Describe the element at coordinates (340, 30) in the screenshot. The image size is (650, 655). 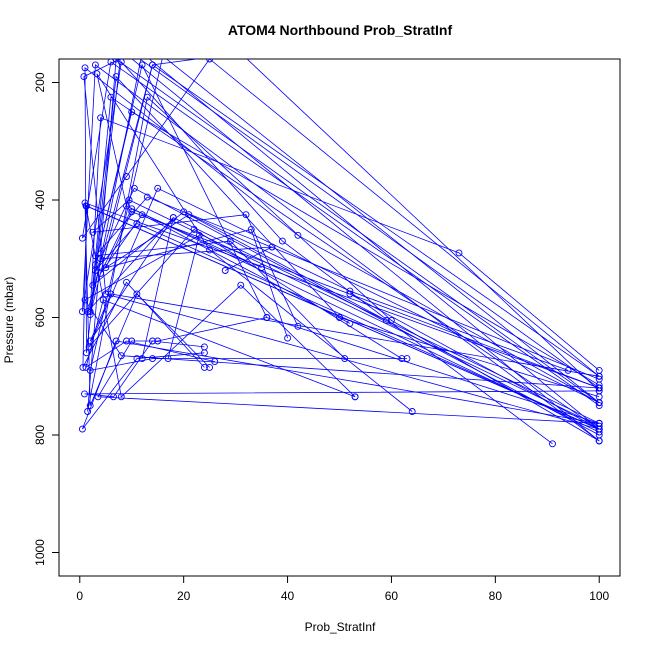
I see `chart-title: ATOM4 Northbound Prob_StratInf` at that location.